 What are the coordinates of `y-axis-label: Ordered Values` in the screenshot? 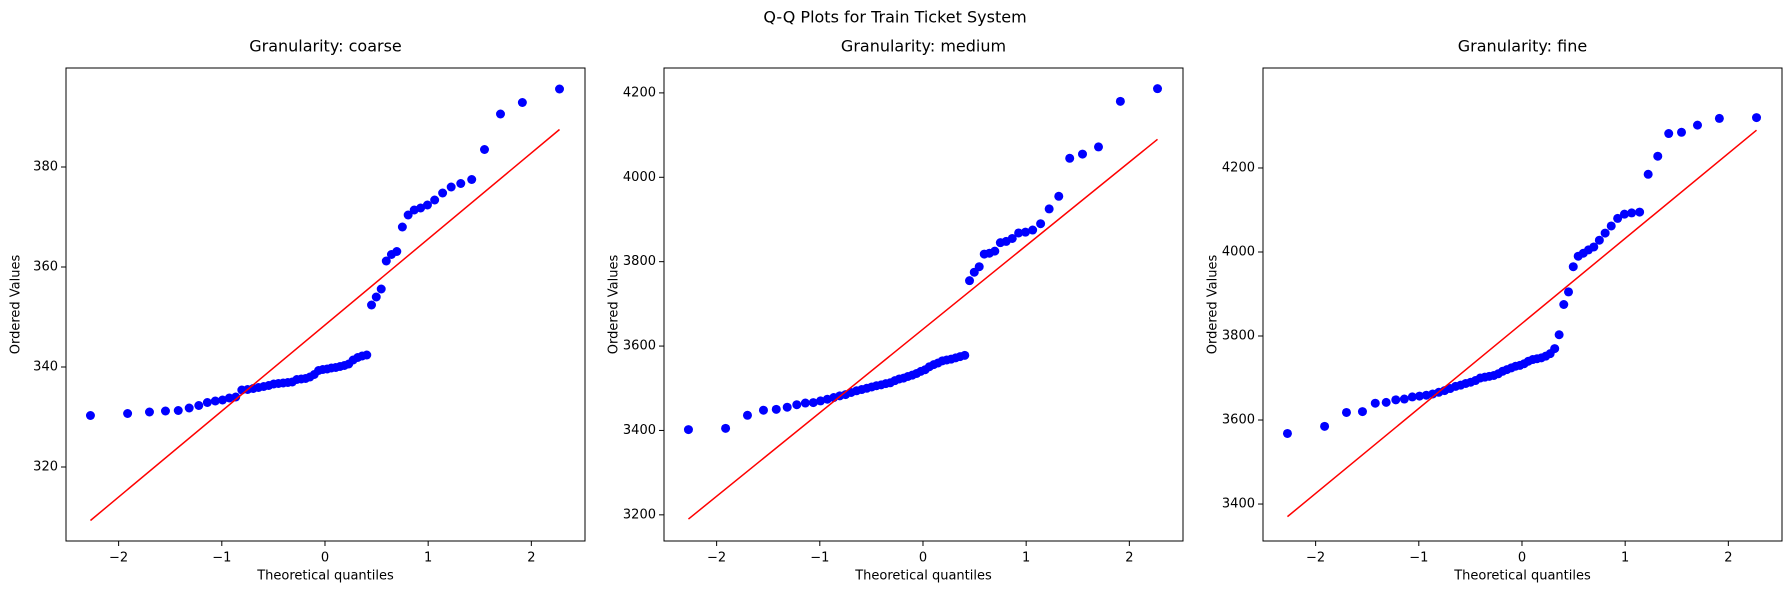 It's located at (1213, 305).